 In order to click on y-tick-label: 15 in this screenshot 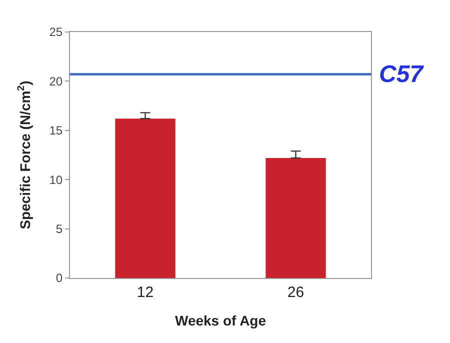, I will do `click(56, 131)`.